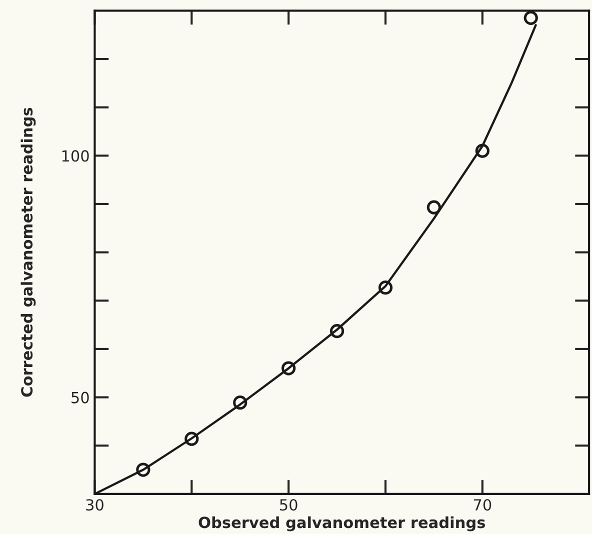 This screenshot has height=534, width=592. Describe the element at coordinates (28, 252) in the screenshot. I see `y-axis-title: Corrected galvanometer readings` at that location.